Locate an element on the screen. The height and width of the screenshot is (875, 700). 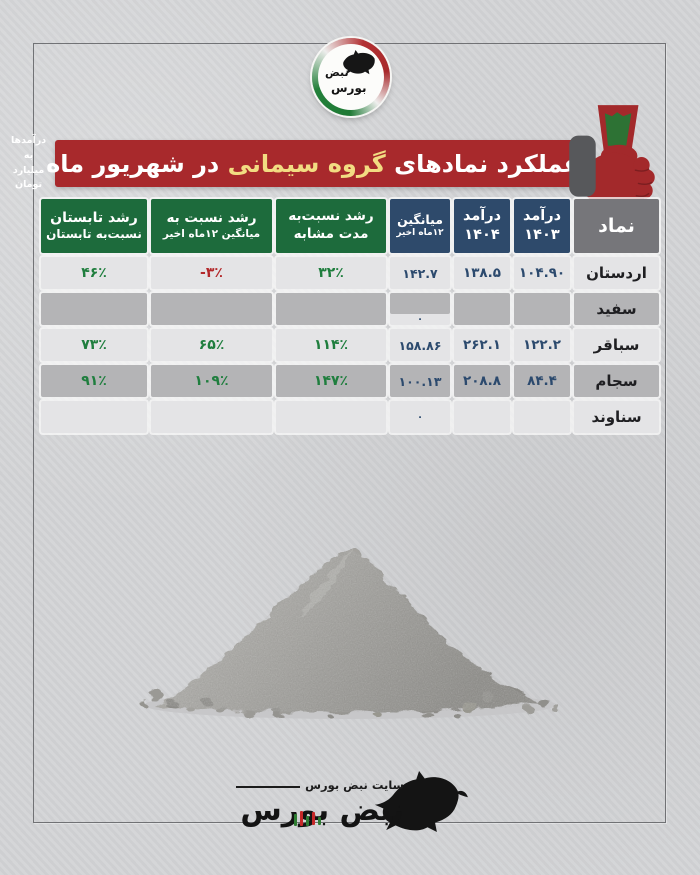
placeholder-block is located at coordinates (420, 303).